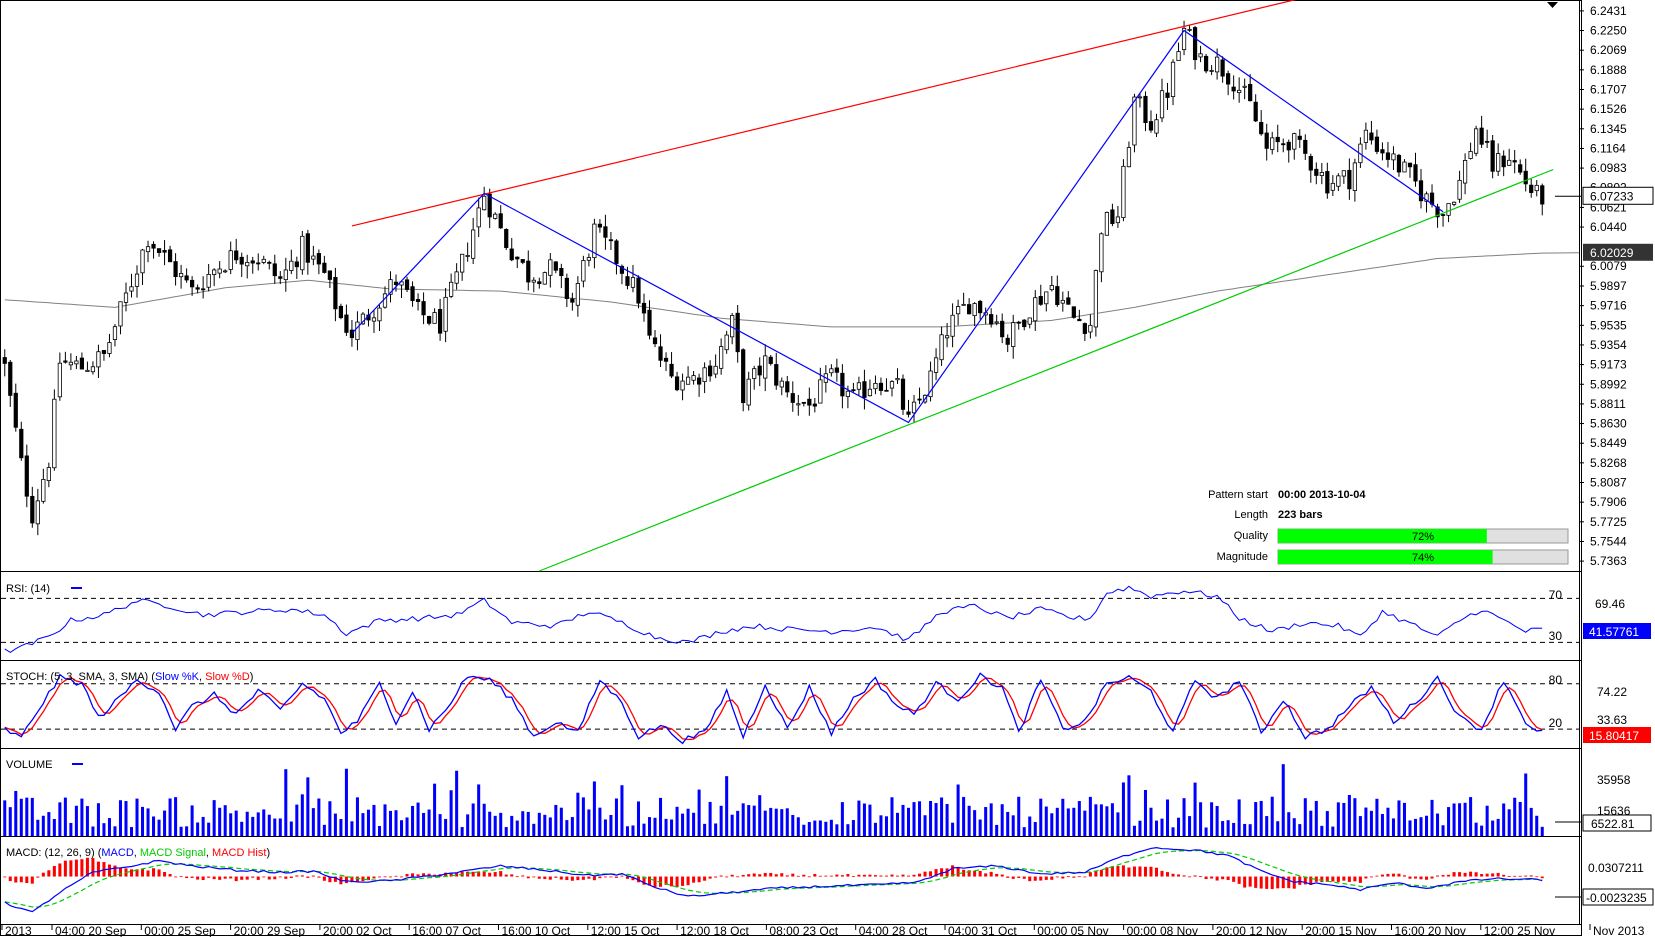 The image size is (1655, 937). I want to click on time-tick-label: 20:00 12 Nov, so click(1251, 930).